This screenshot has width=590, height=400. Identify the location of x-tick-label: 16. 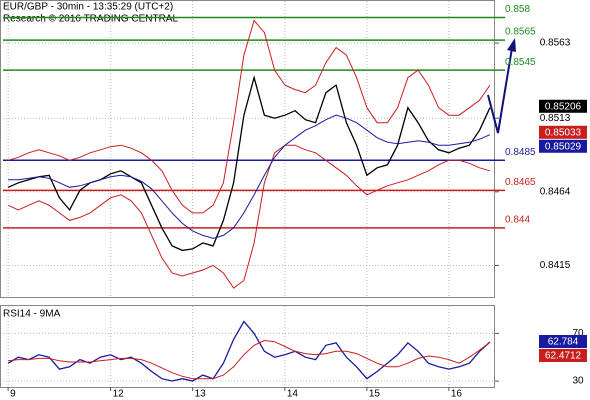
(457, 394).